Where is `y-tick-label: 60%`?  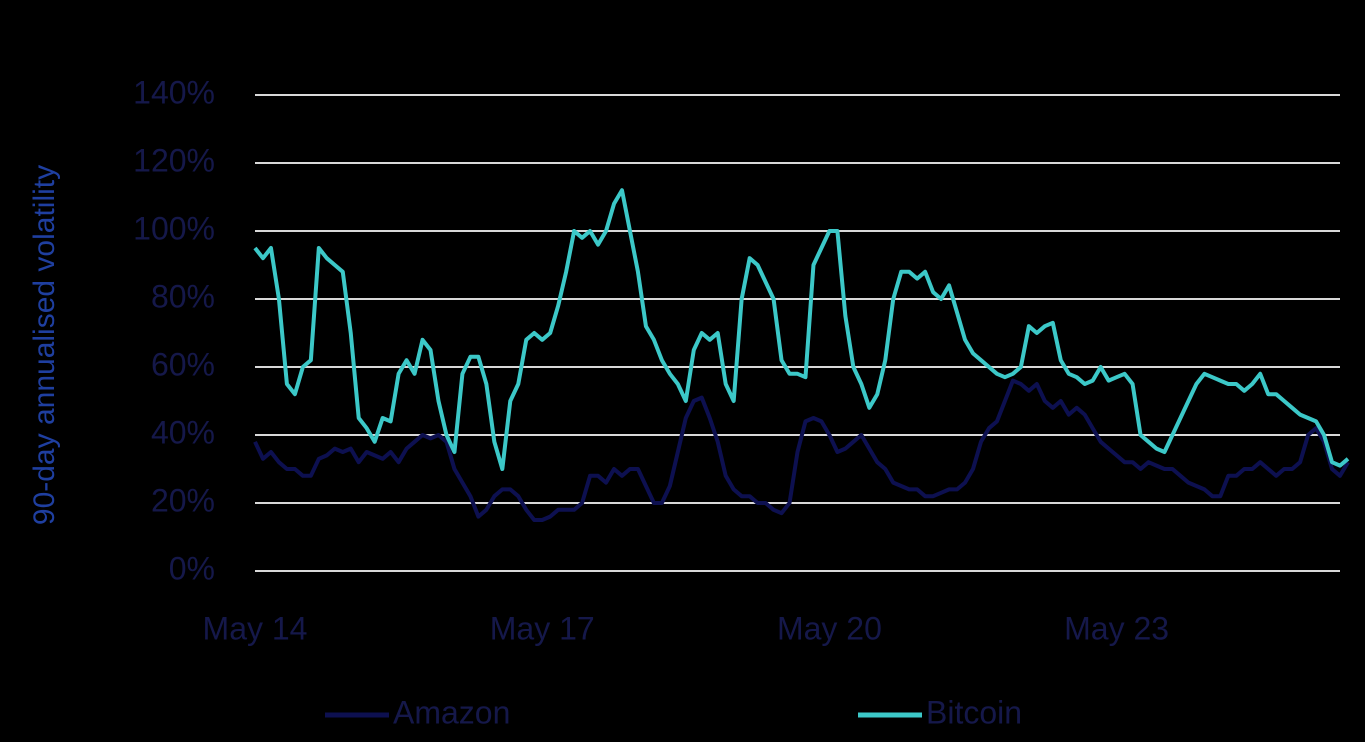
y-tick-label: 60% is located at coordinates (183, 364).